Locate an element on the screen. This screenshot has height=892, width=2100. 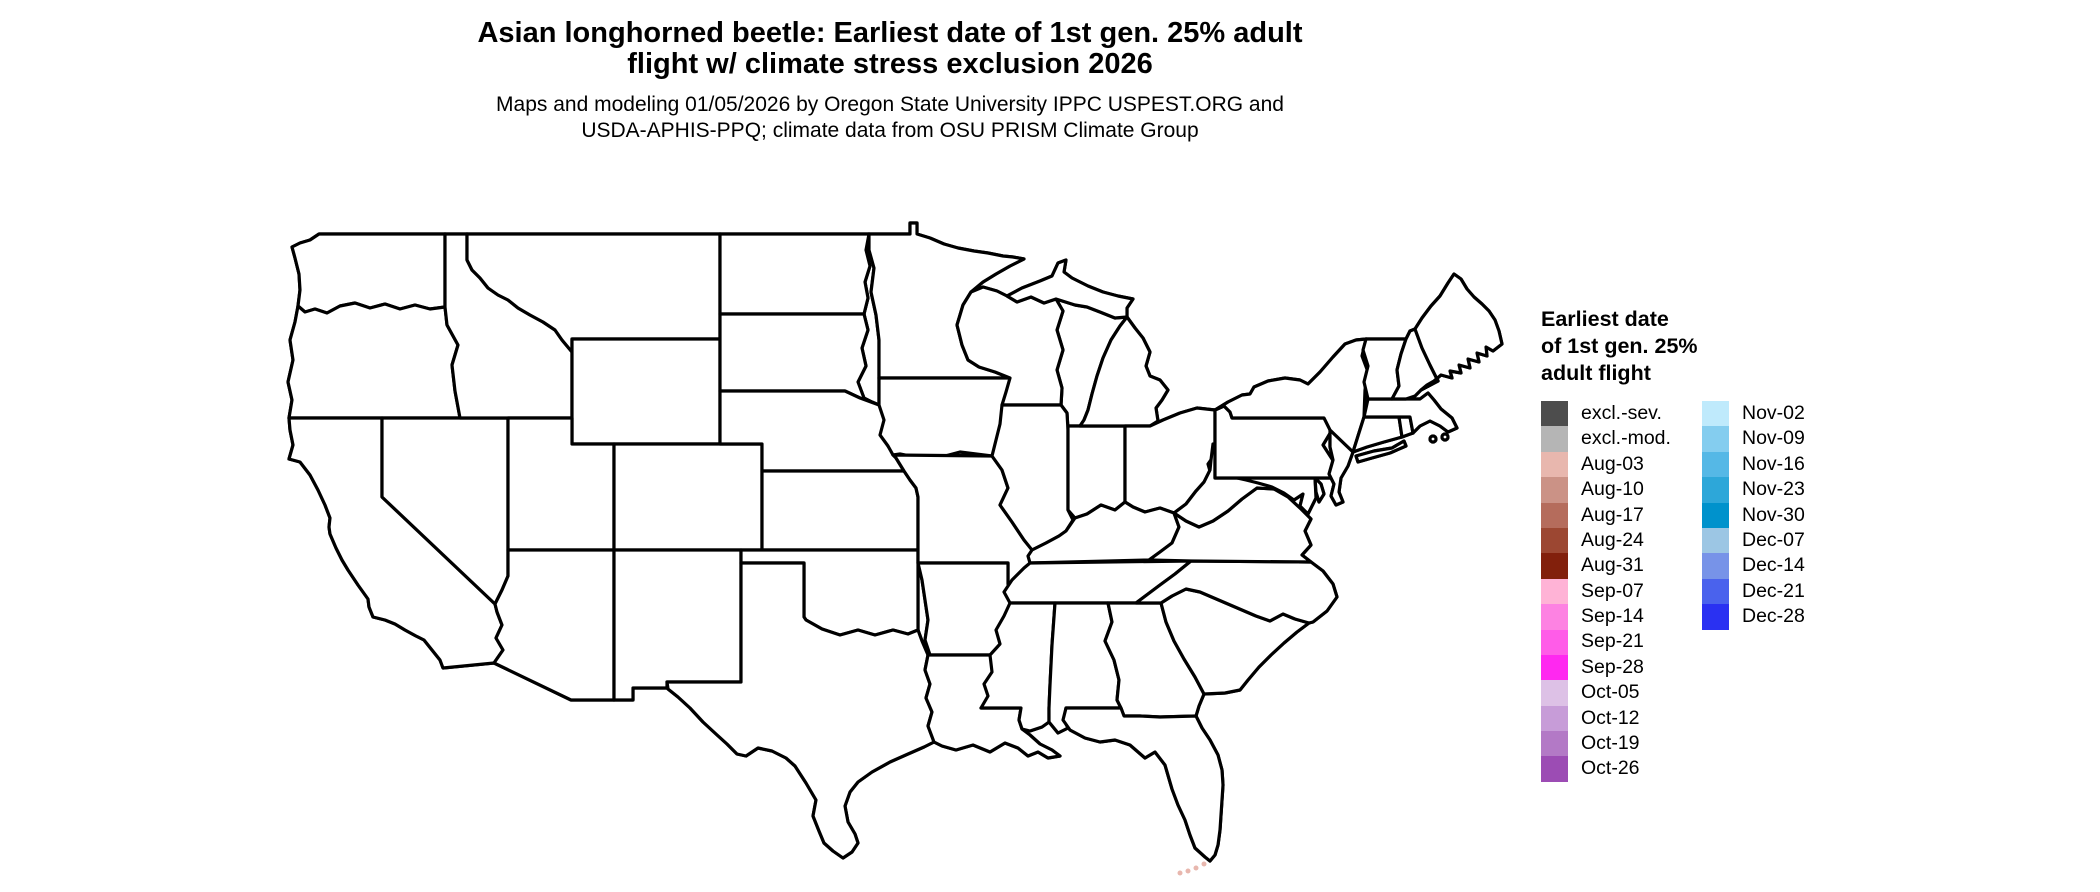
legend-row: Aug-10 is located at coordinates (1621, 490).